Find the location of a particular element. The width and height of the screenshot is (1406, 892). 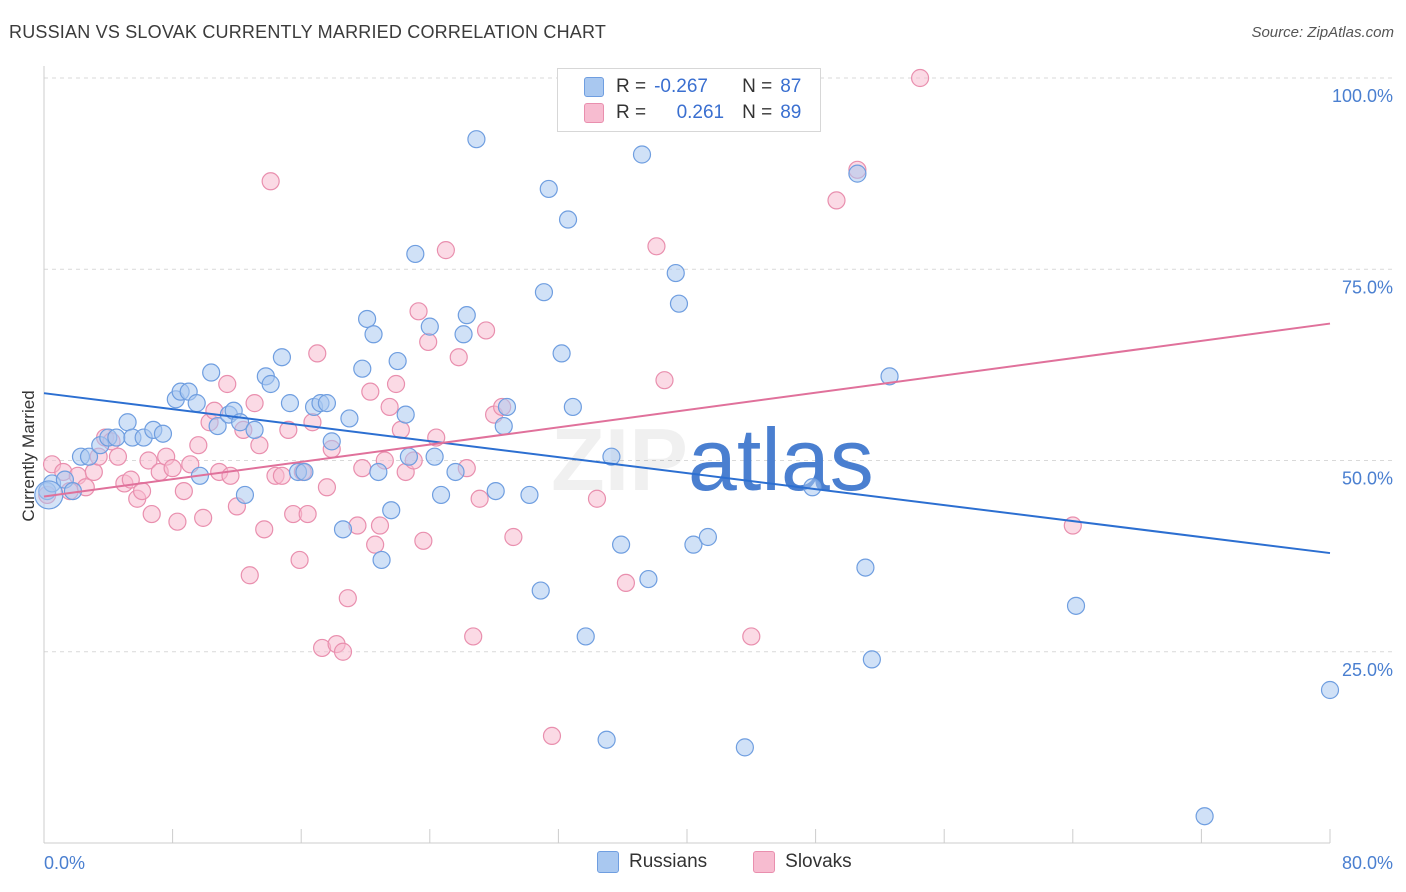

slovaks-swatch is located at coordinates (594, 113).